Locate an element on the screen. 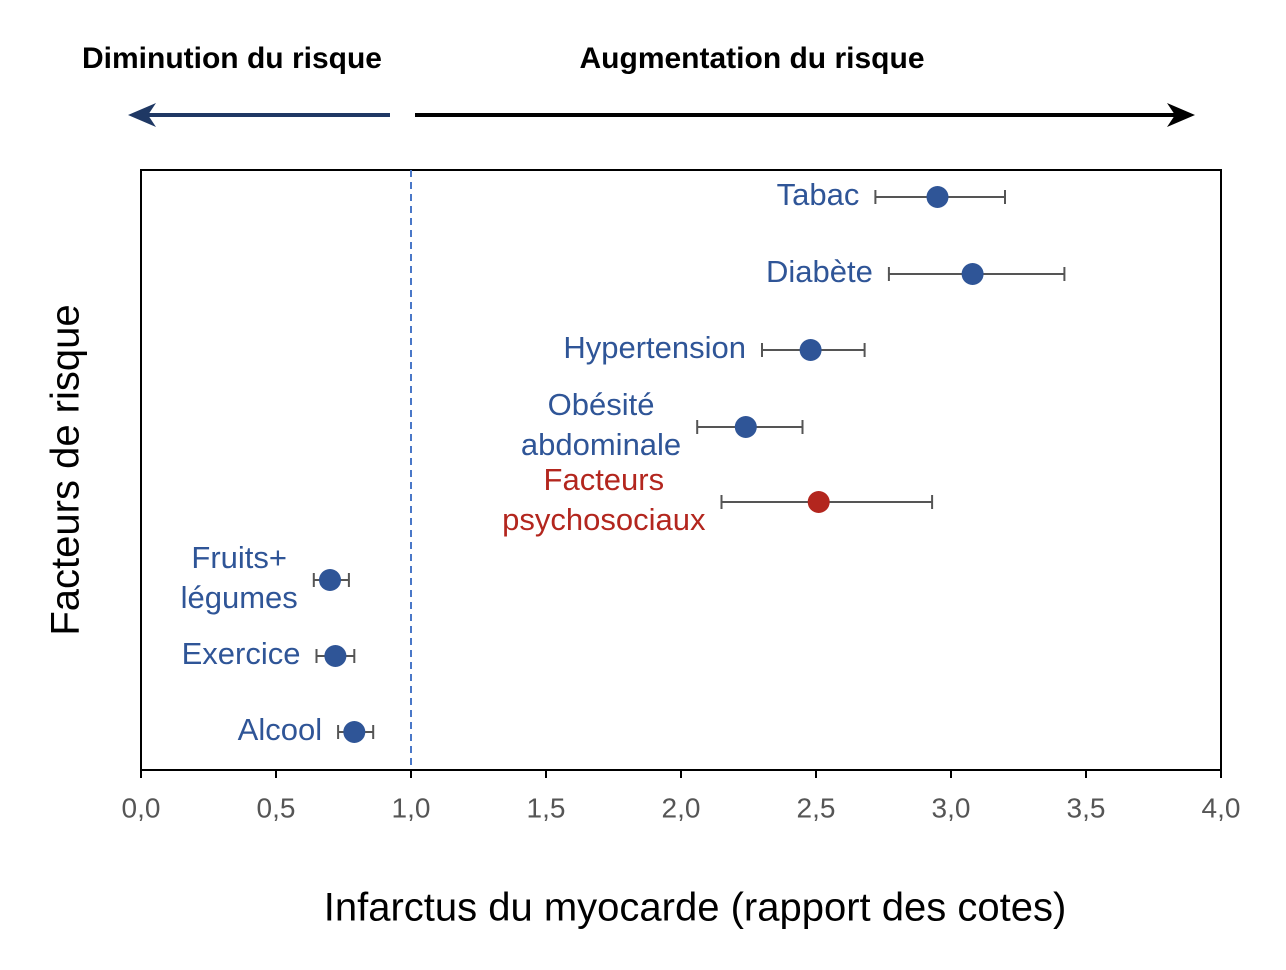 The width and height of the screenshot is (1286, 970). x-tick-label: 3,0 is located at coordinates (951, 807).